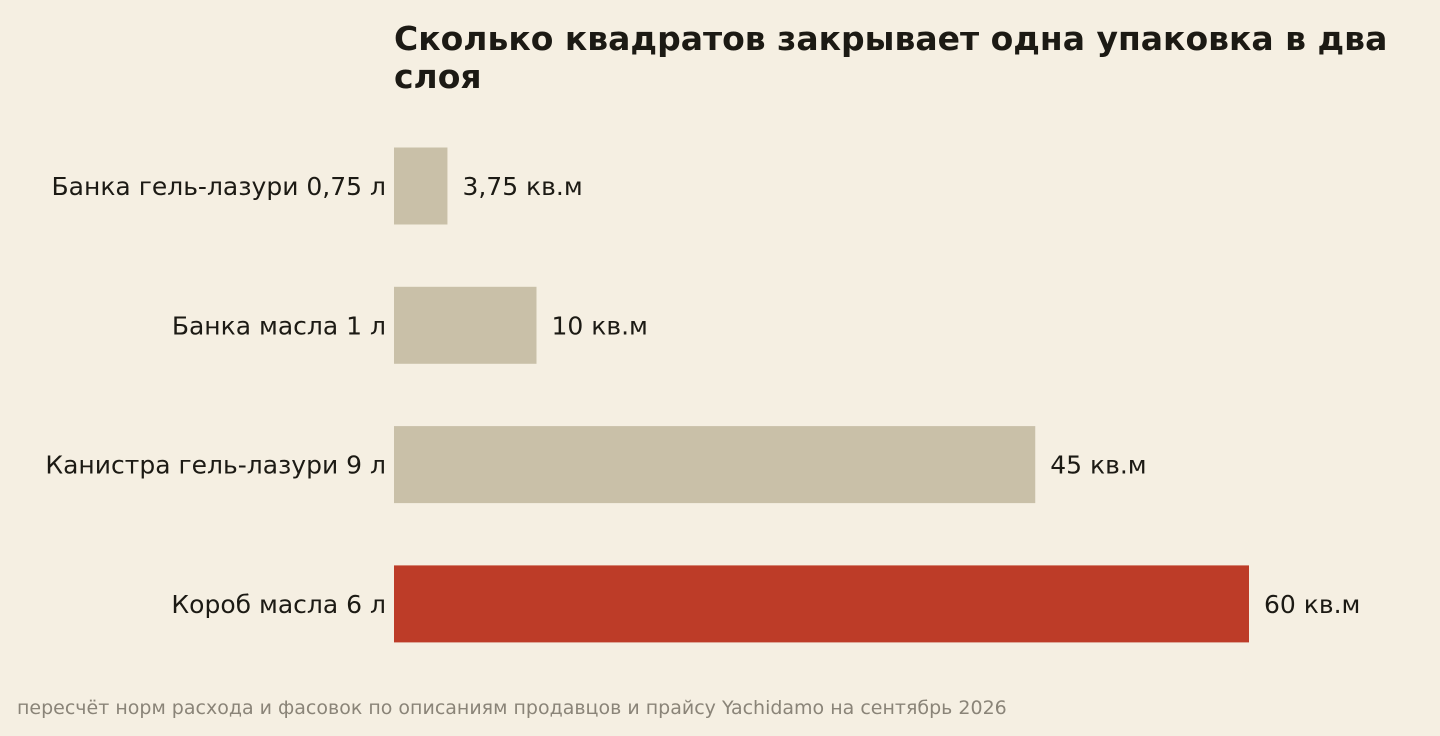 This screenshot has height=736, width=1440. I want to click on value-label-2: 10 кв.м, so click(600, 325).